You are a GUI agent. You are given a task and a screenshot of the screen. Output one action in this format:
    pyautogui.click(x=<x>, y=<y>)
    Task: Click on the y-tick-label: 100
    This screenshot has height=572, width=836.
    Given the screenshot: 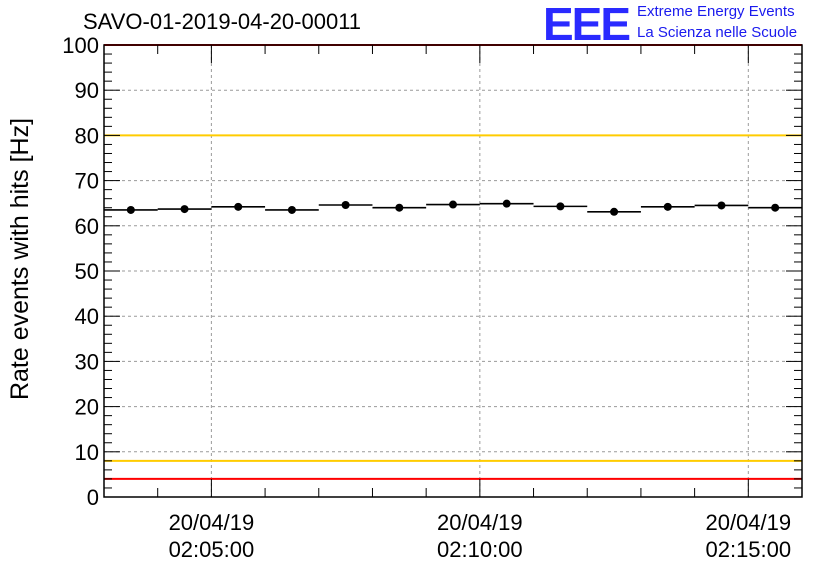 What is the action you would take?
    pyautogui.click(x=80, y=45)
    